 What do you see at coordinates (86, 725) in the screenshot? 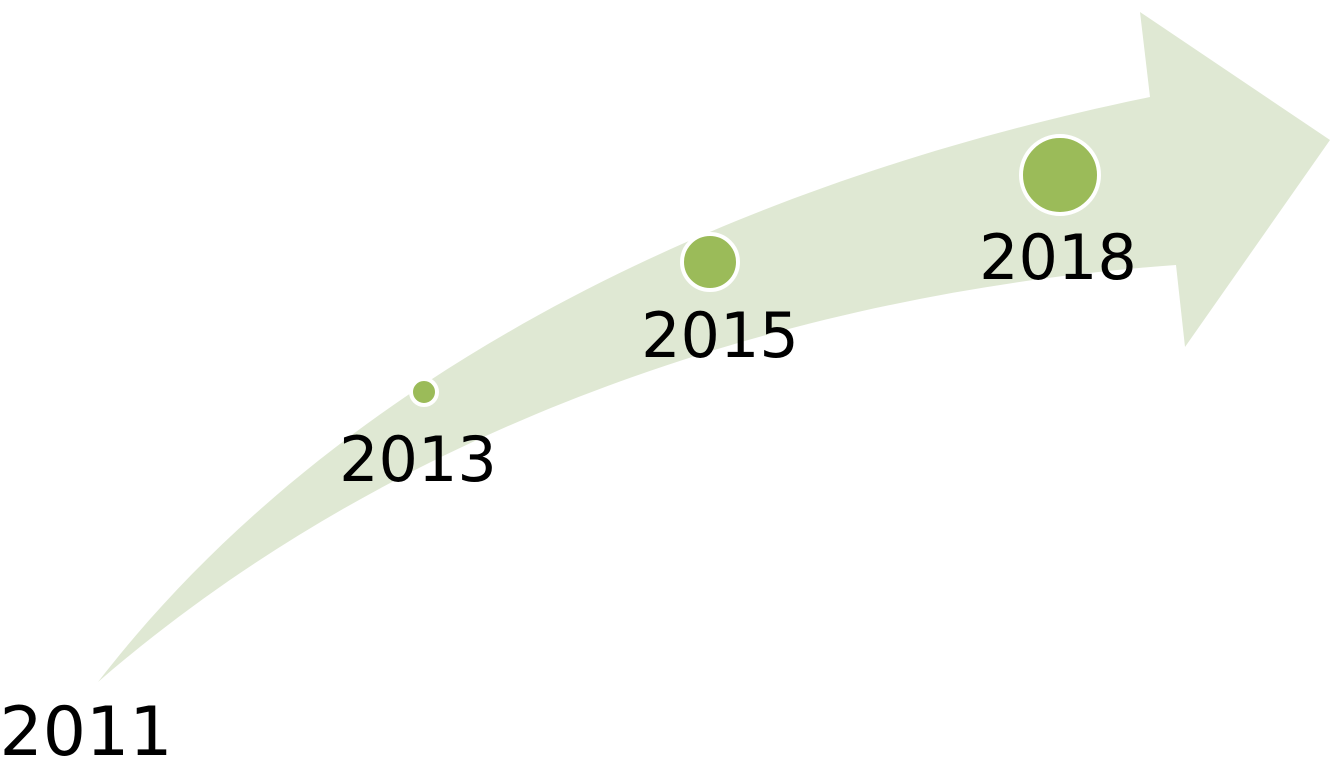
I see `milestone-label: 2011` at bounding box center [86, 725].